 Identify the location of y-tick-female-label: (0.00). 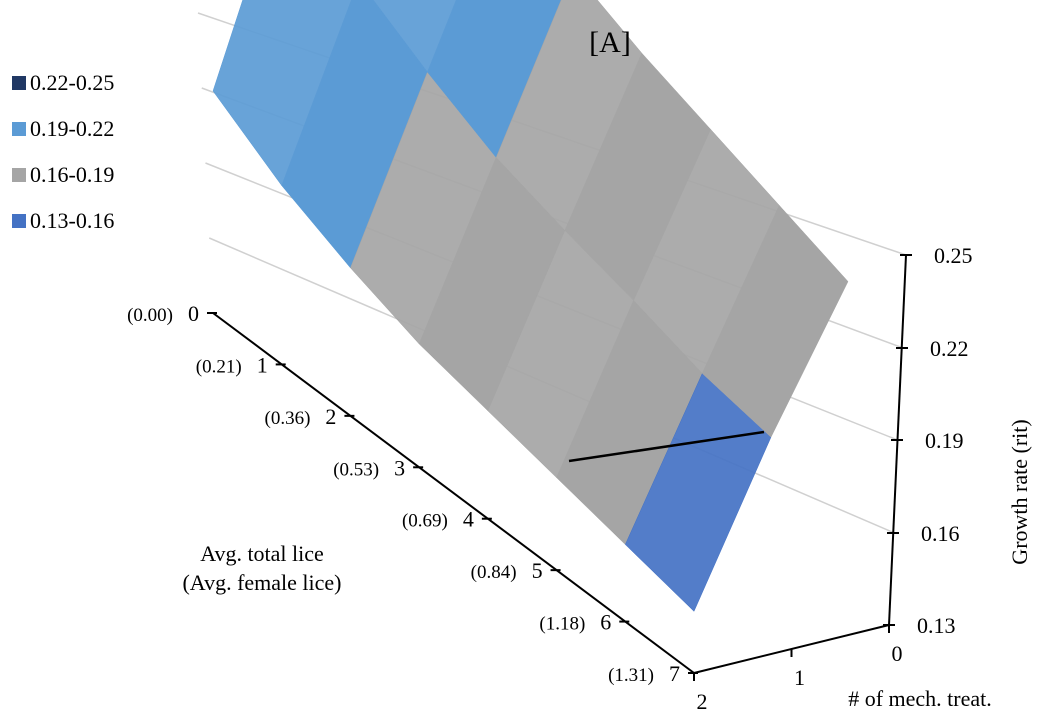
(150, 315).